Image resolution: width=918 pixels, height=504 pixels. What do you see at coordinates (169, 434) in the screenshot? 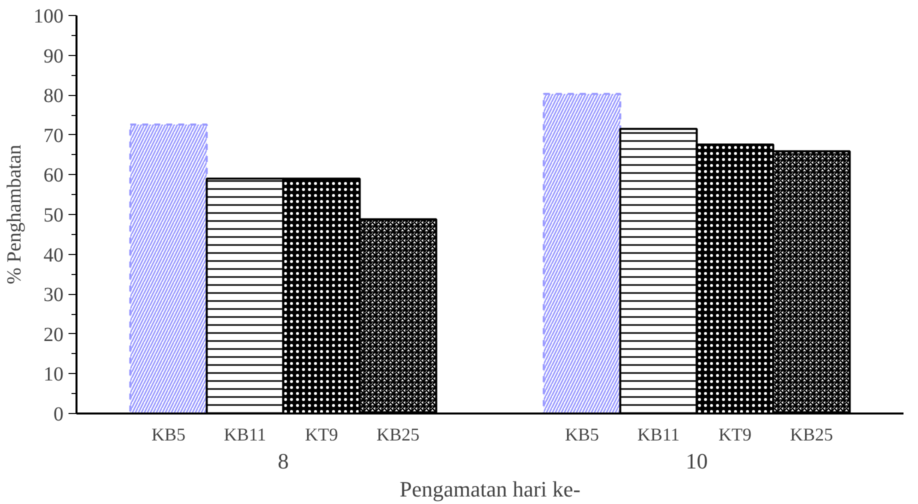
I see `series-label: KB5` at bounding box center [169, 434].